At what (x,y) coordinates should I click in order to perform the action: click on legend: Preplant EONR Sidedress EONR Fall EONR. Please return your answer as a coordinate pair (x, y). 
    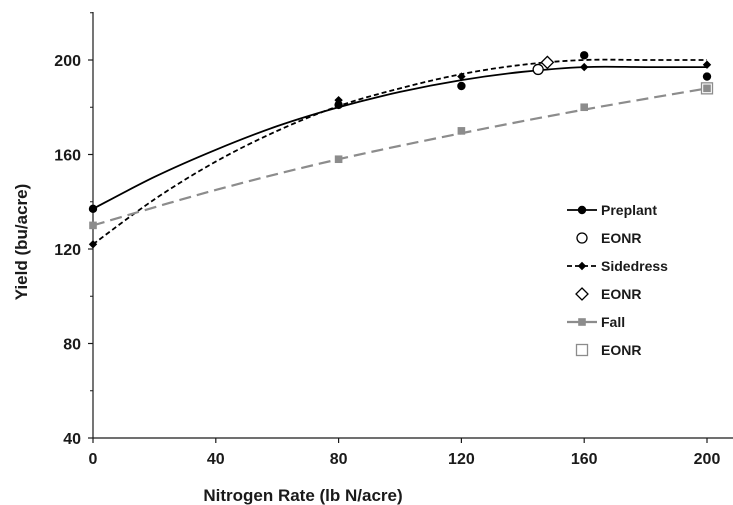
    Looking at the image, I should click on (617, 280).